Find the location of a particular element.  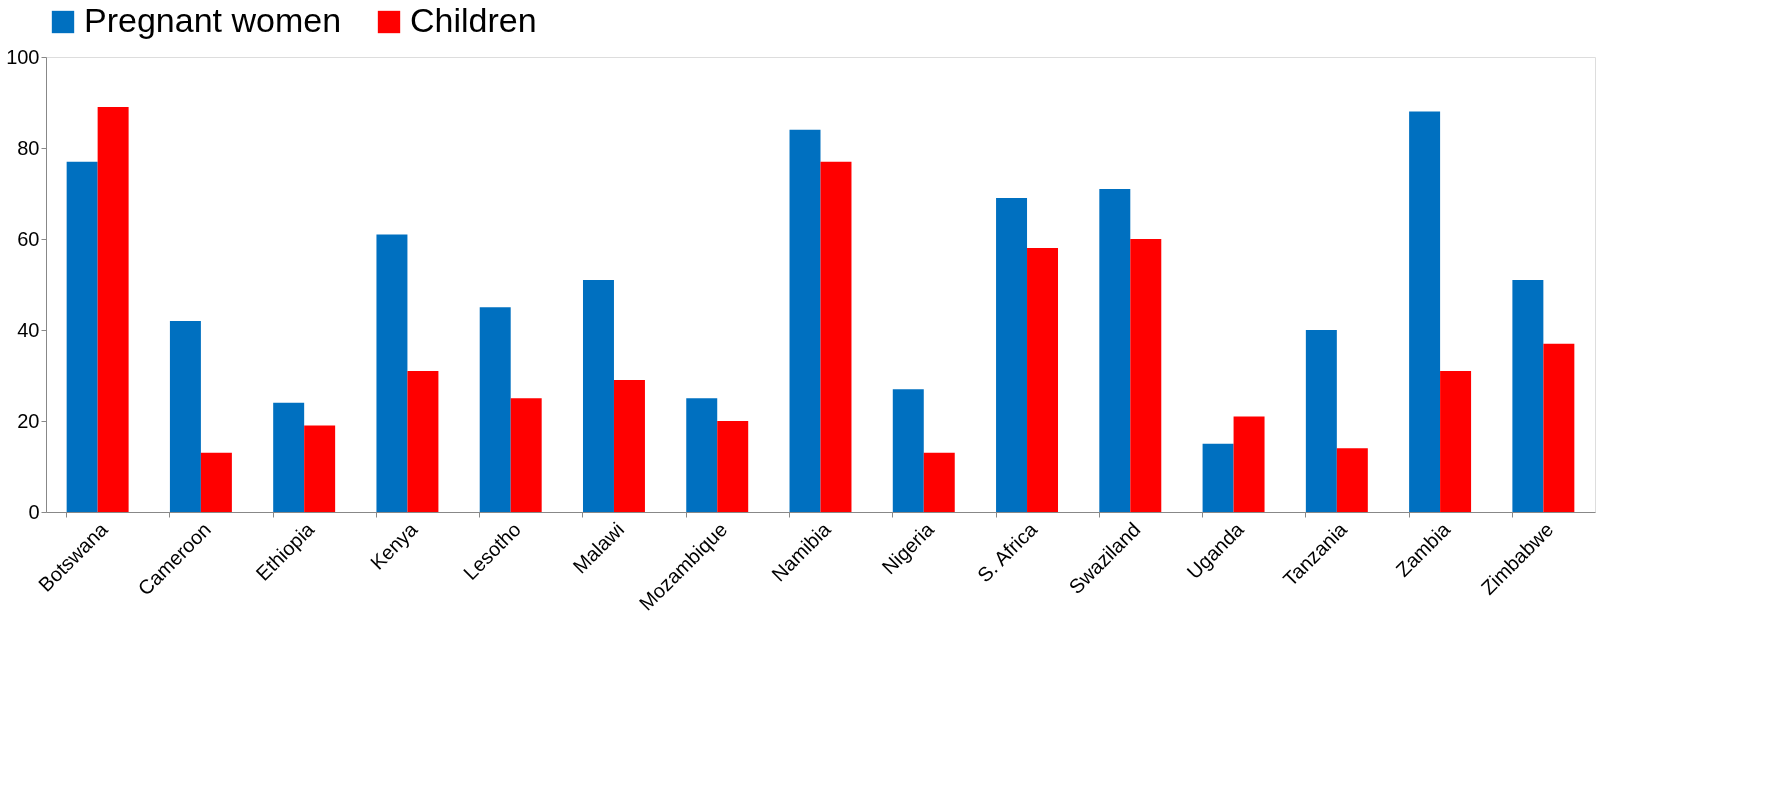

y-tick-label: 100 is located at coordinates (23, 56).